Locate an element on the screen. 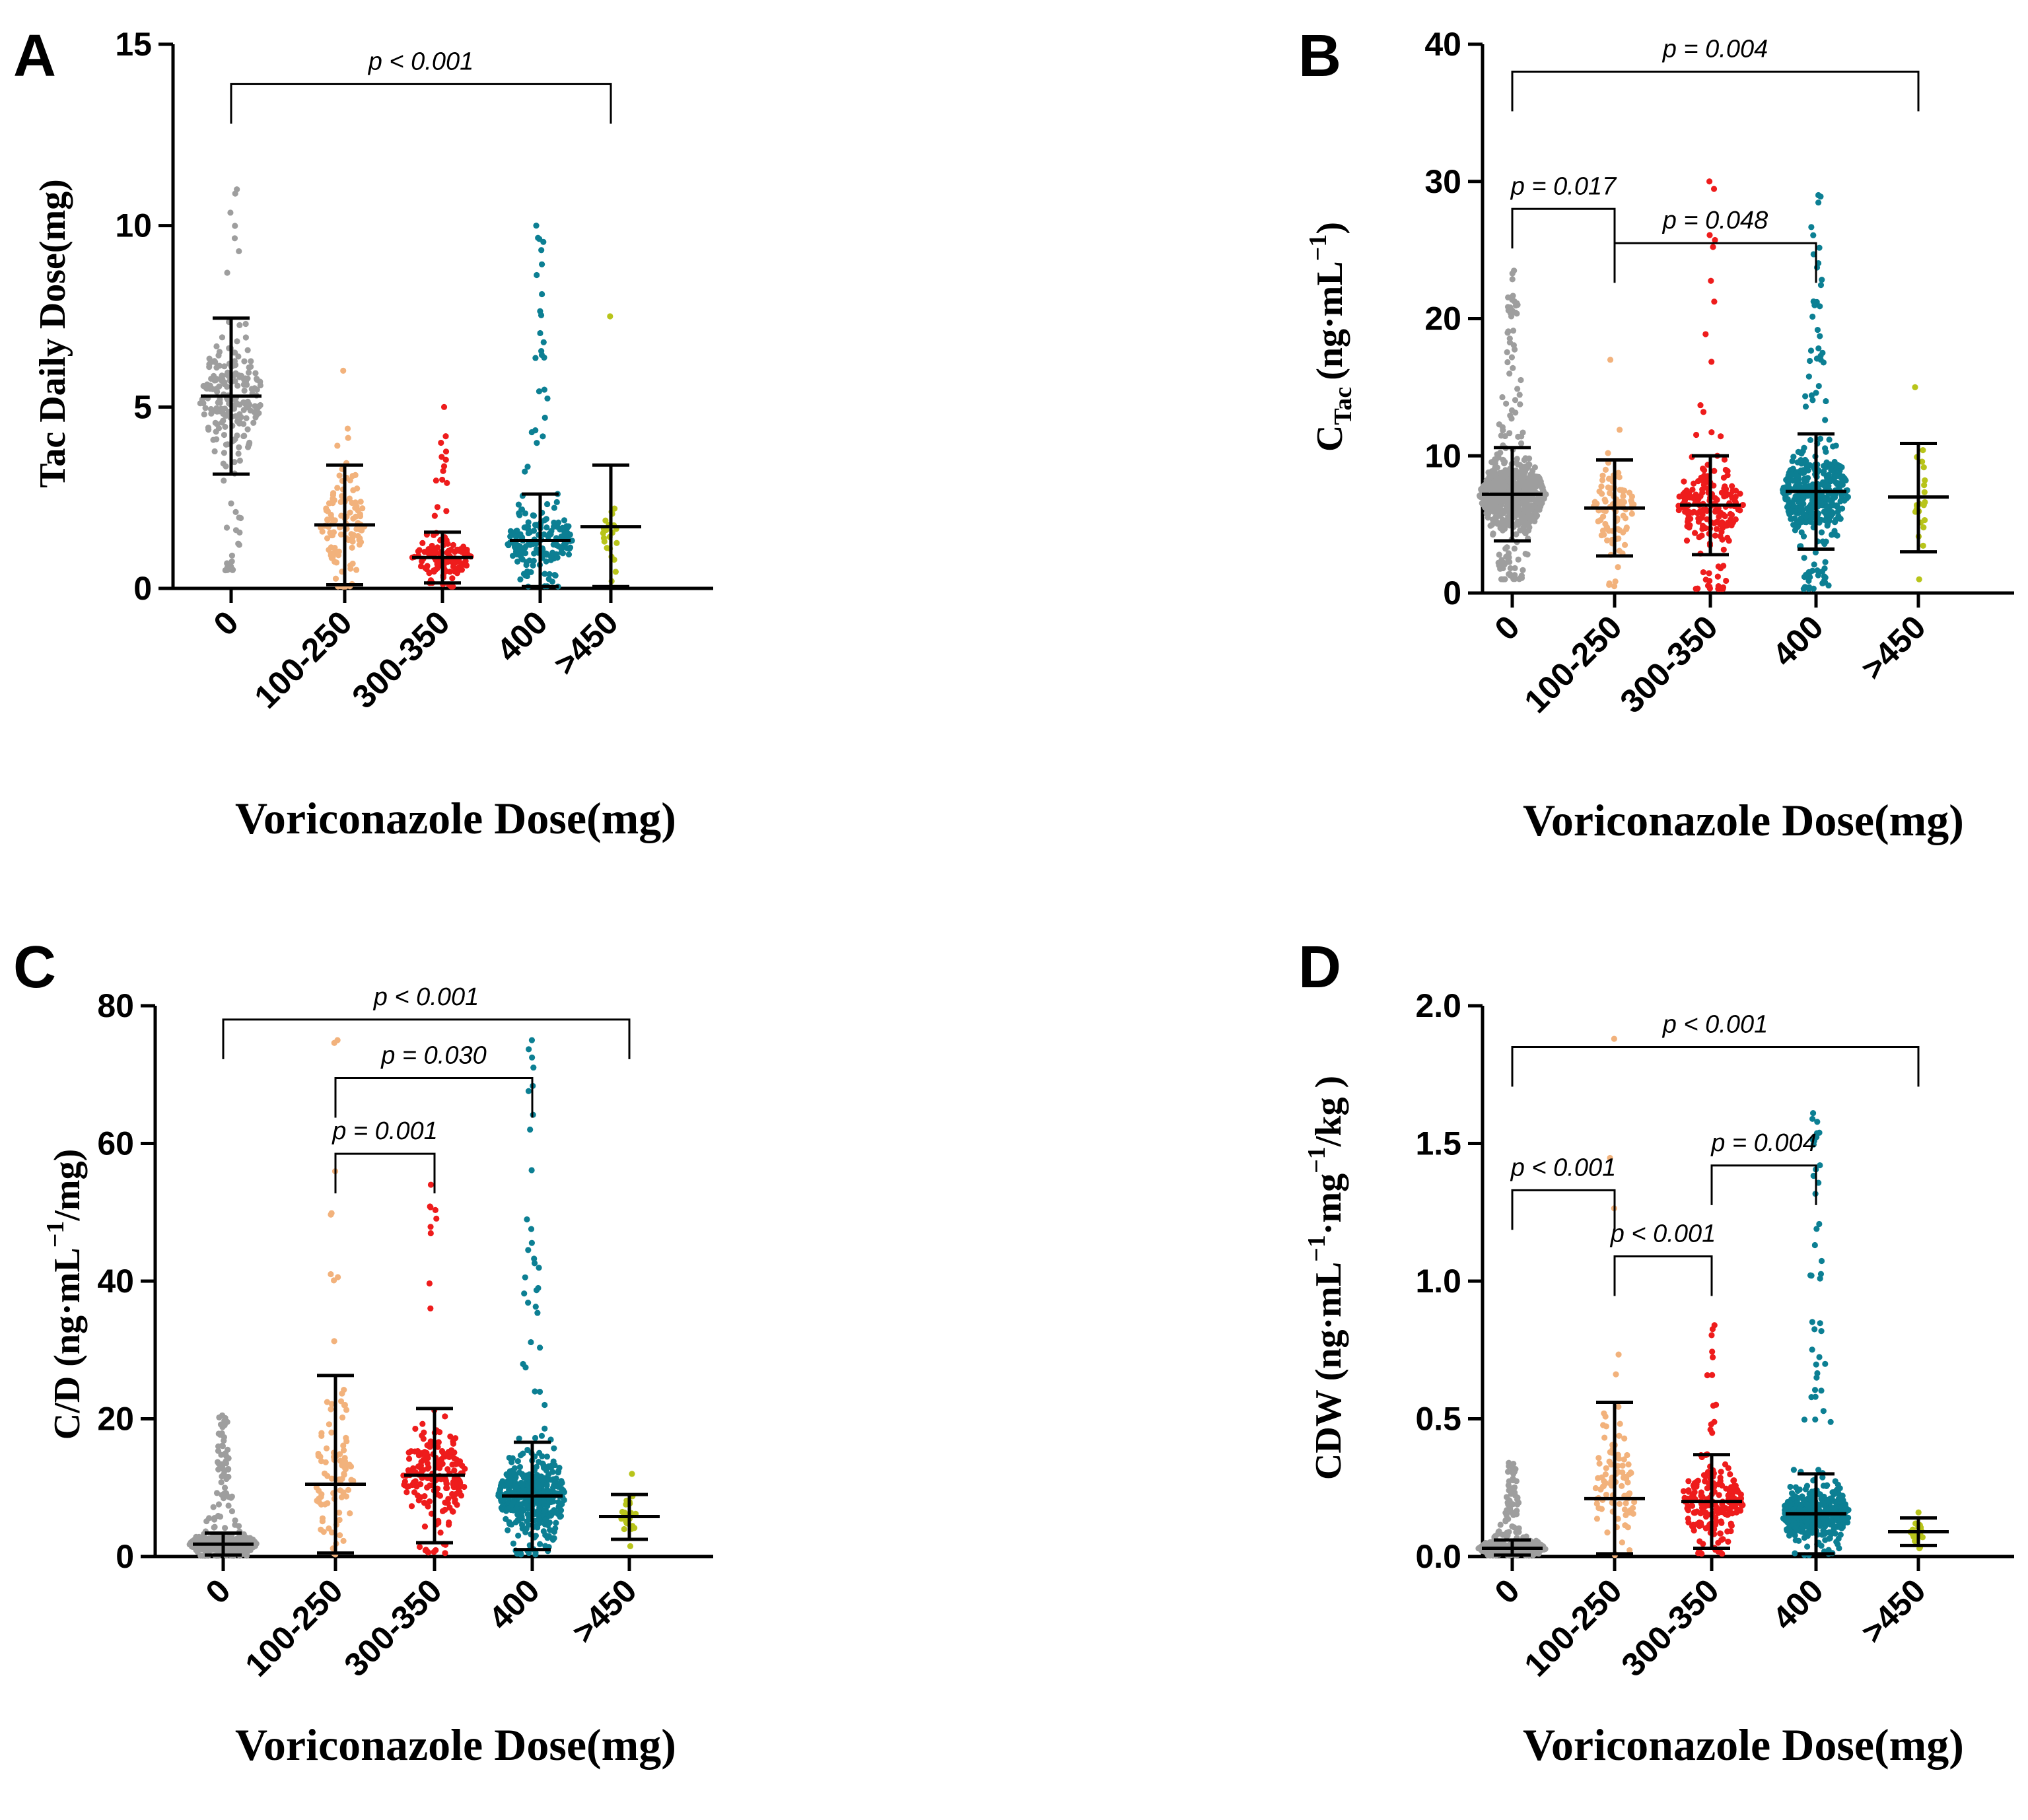 The height and width of the screenshot is (1820, 2028). significance-bracket is located at coordinates (1563, 1209).